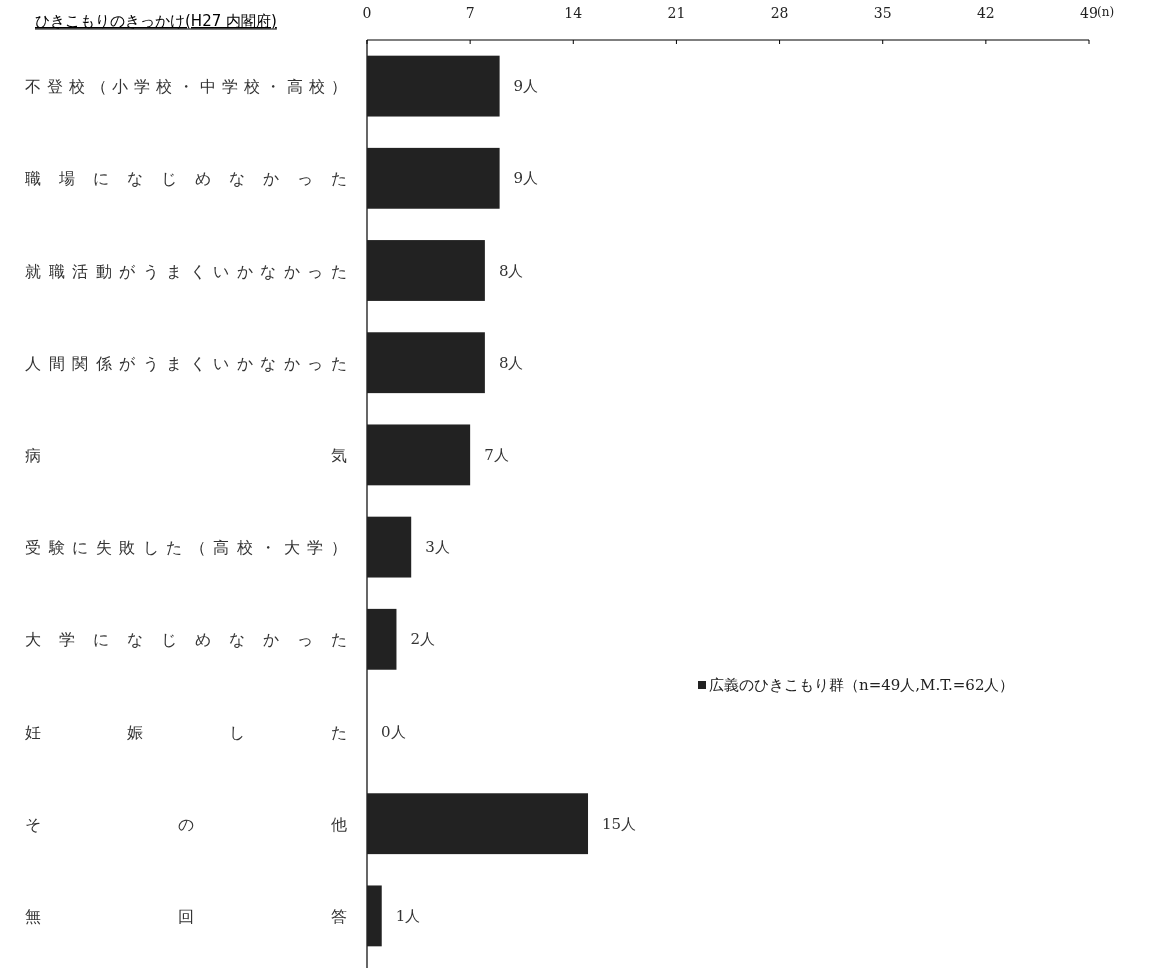 The image size is (1159, 968). Describe the element at coordinates (985, 13) in the screenshot. I see `x-tick-label: 42` at that location.